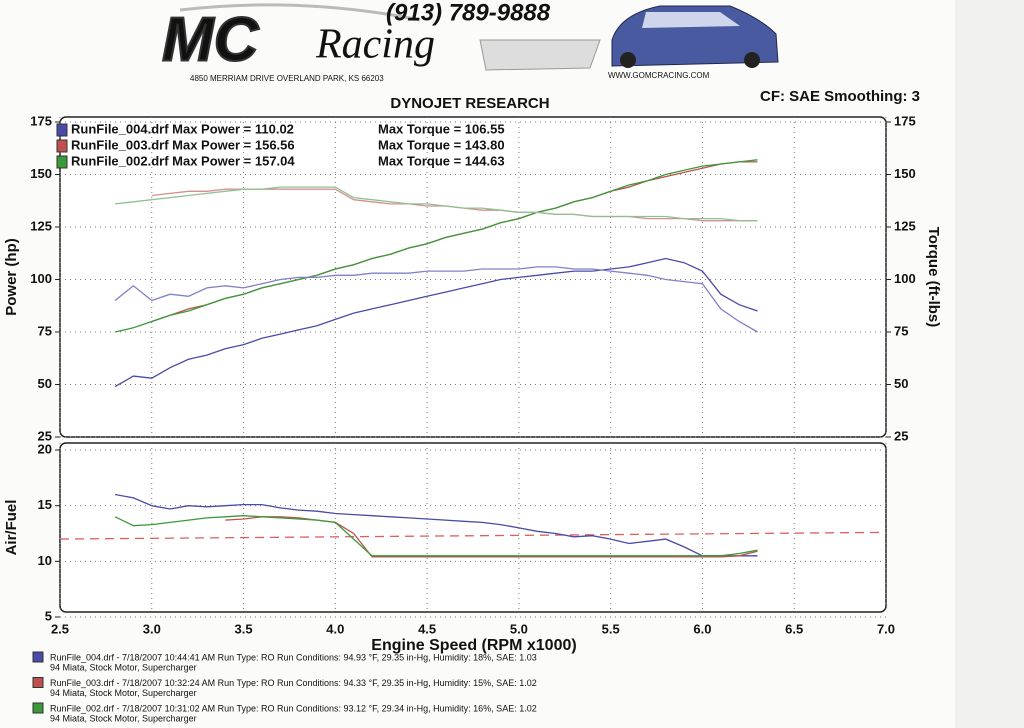 The image size is (1024, 728). I want to click on x-tick-label: 4.5, so click(427, 628).